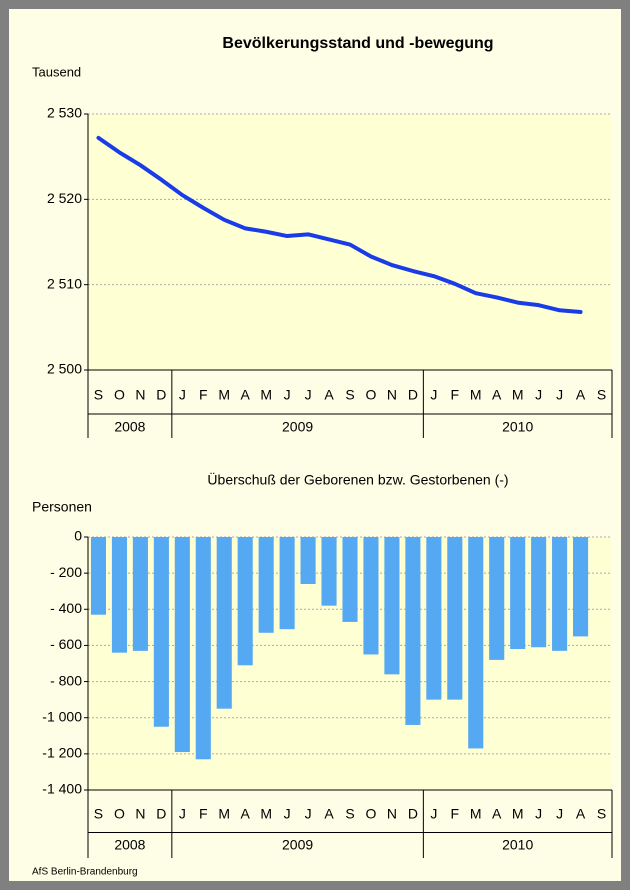 This screenshot has width=630, height=895. What do you see at coordinates (62, 716) in the screenshot?
I see `y-tick-label: -1 000` at bounding box center [62, 716].